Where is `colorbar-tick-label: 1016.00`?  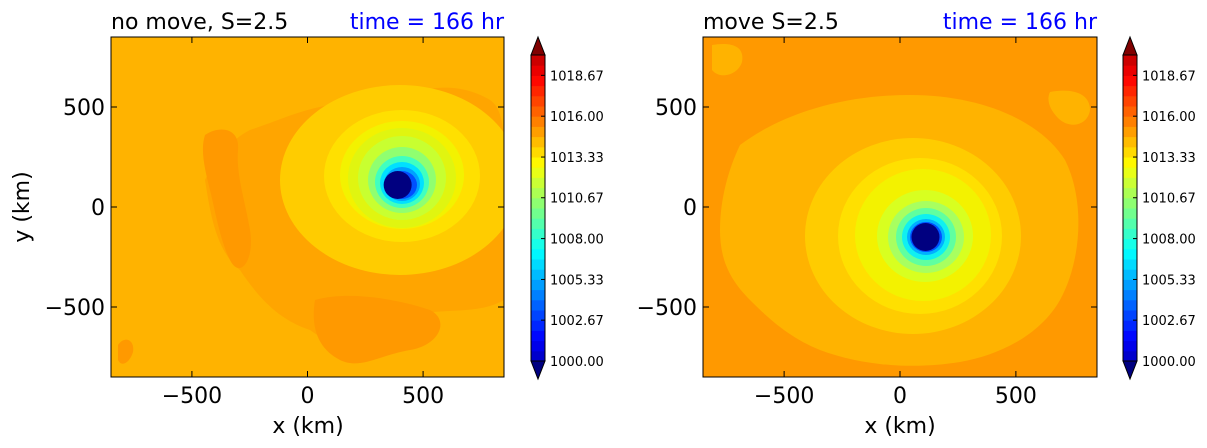
colorbar-tick-label: 1016.00 is located at coordinates (577, 117).